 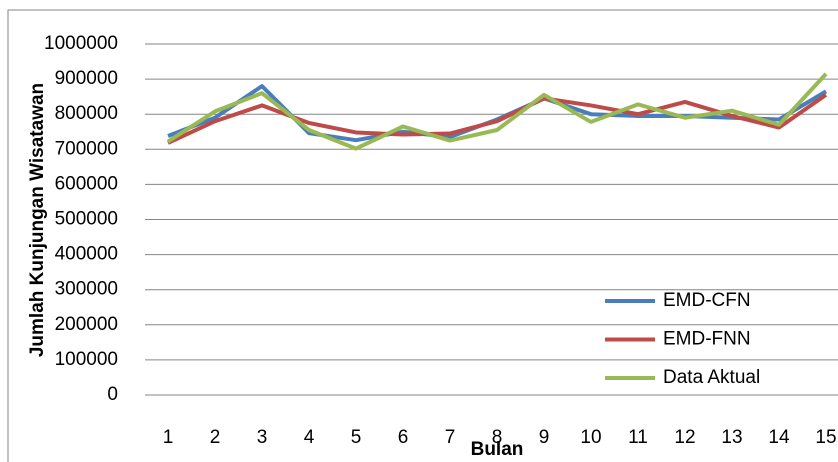 I want to click on y-tick-label: 1000000, so click(x=81, y=43).